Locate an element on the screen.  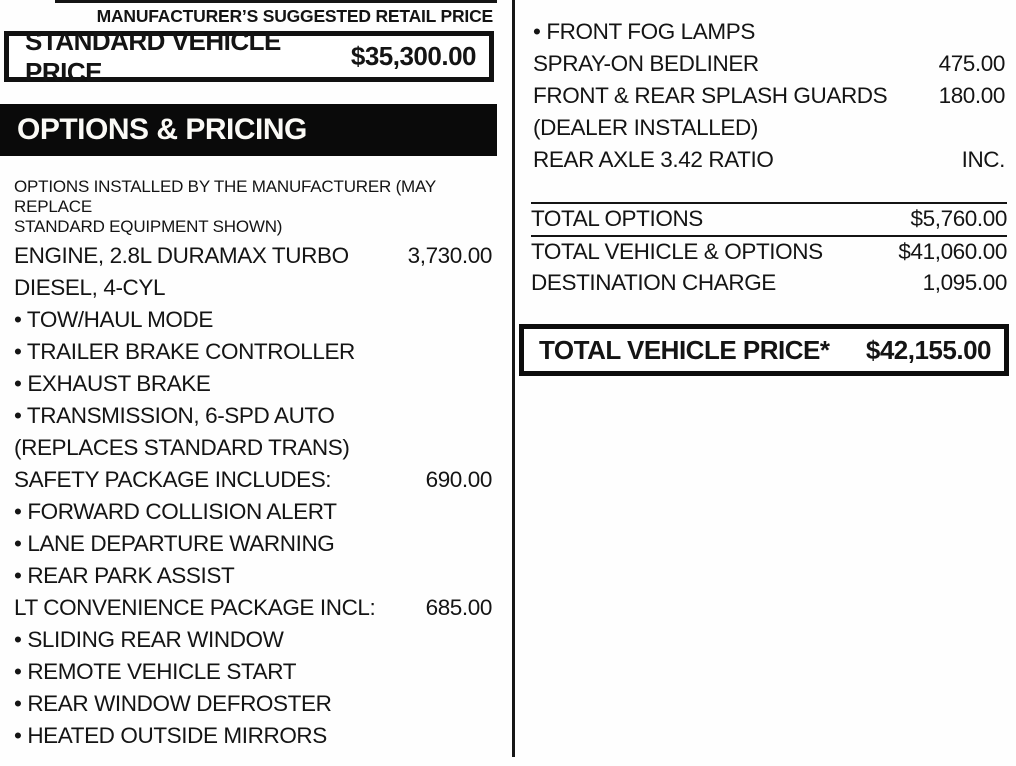
option-row: • HEATED OUTSIDE MIRRORS is located at coordinates (253, 736).